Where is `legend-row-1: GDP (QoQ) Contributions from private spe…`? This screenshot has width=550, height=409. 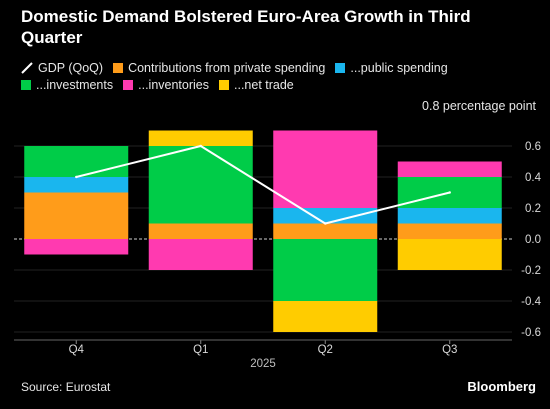 legend-row-1: GDP (QoQ) Contributions from private spe… is located at coordinates (276, 67).